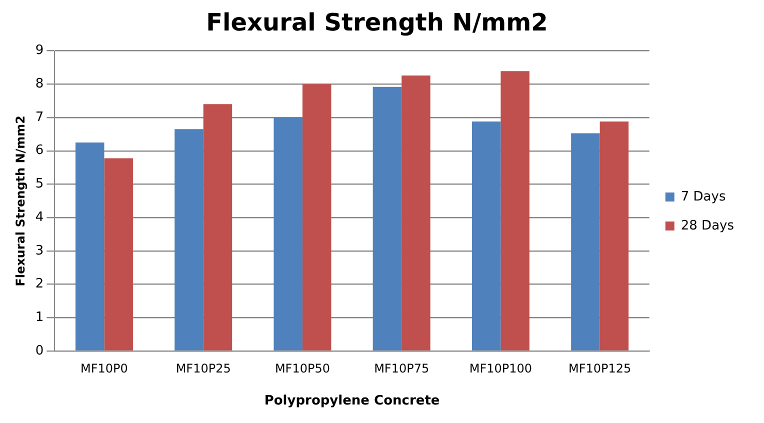 The width and height of the screenshot is (764, 423). What do you see at coordinates (377, 22) in the screenshot?
I see `chart-title: Flexural Strength N/mm2` at bounding box center [377, 22].